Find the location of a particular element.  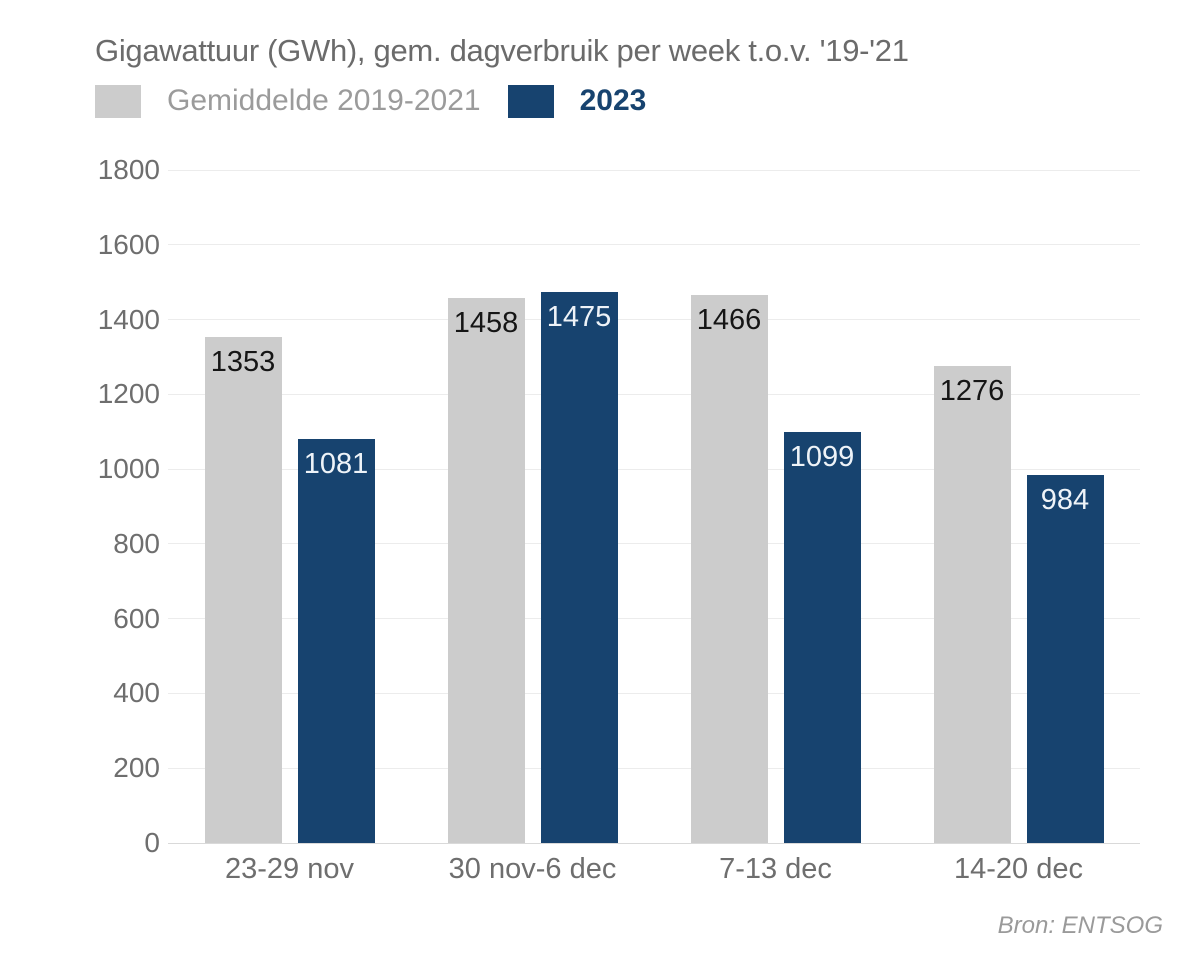

bar-value-label: 1081 is located at coordinates (336, 463).